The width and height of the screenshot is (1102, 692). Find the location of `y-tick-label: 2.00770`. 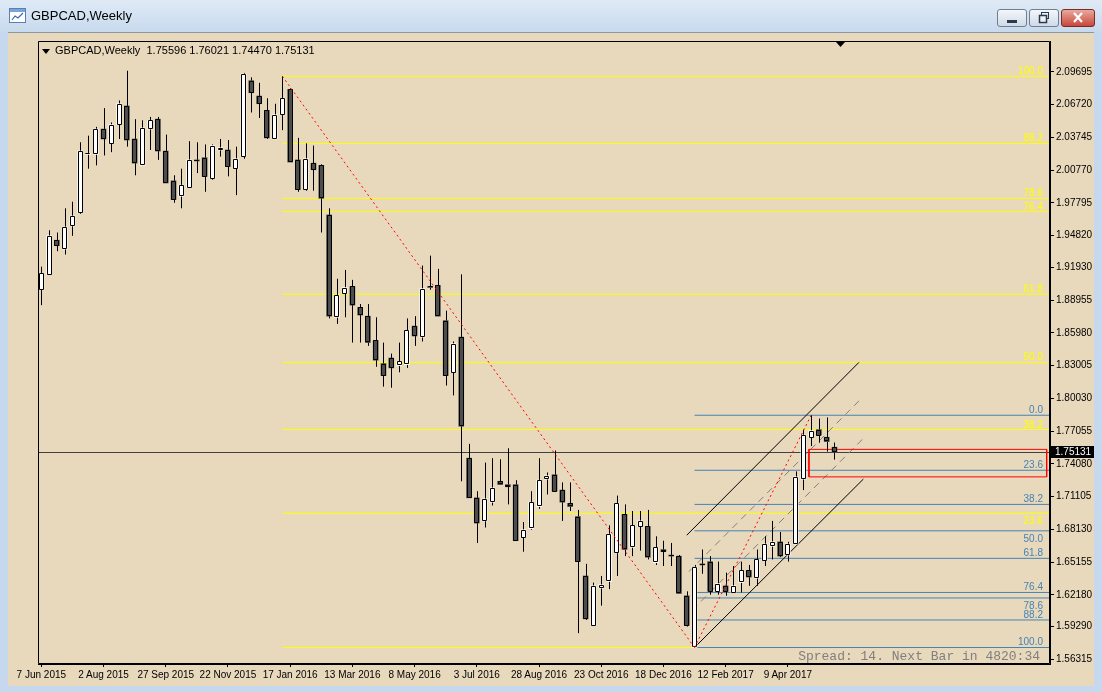

y-tick-label: 2.00770 is located at coordinates (1074, 169).